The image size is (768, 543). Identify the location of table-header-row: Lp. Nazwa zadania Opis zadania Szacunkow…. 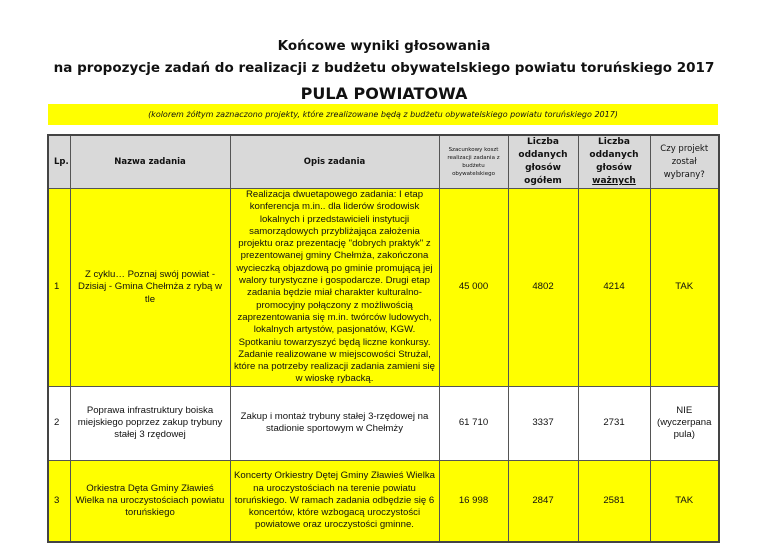
(383, 161).